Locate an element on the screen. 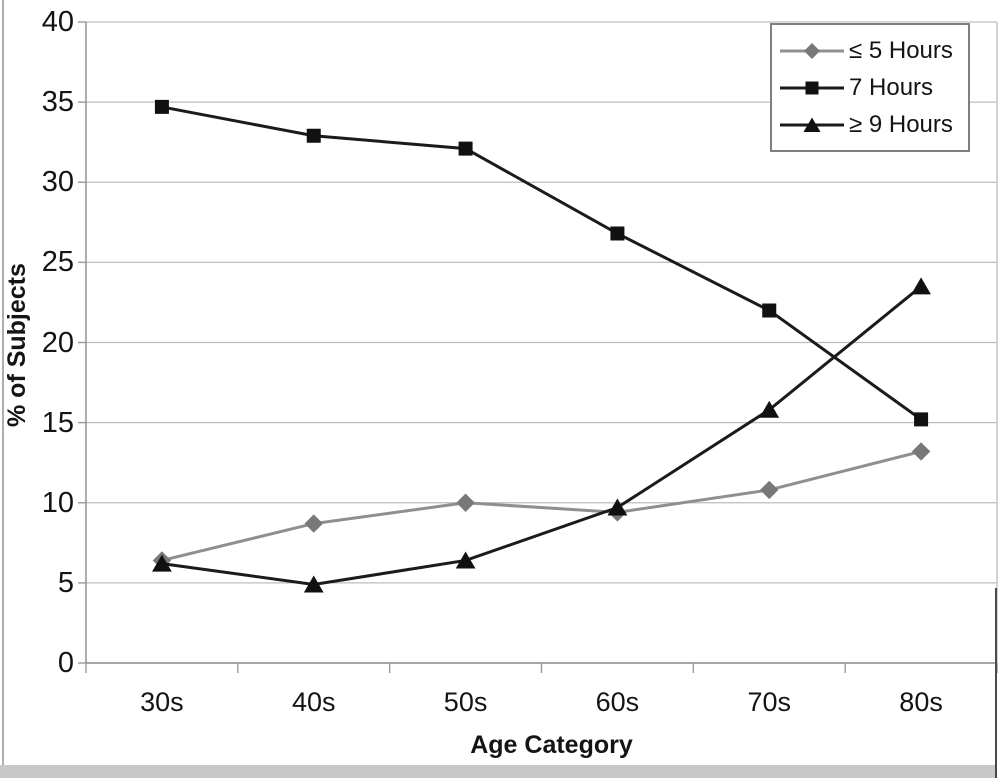 The width and height of the screenshot is (1000, 778). marker-square-7-hours-60s is located at coordinates (617, 233).